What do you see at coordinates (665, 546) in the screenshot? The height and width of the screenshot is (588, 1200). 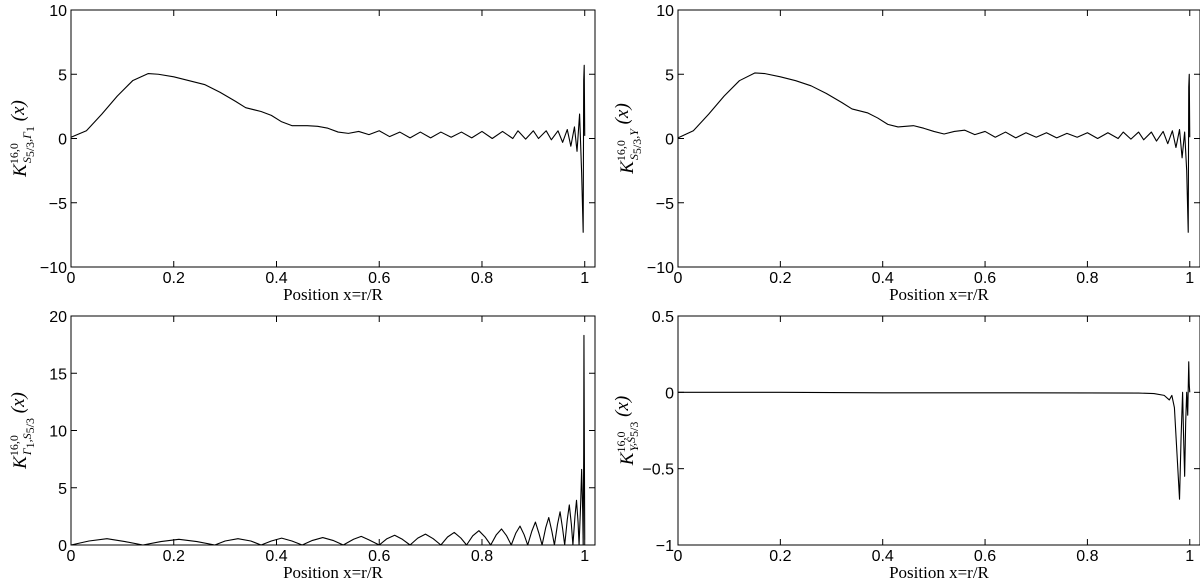 I see `y-tick-label: −1` at bounding box center [665, 546].